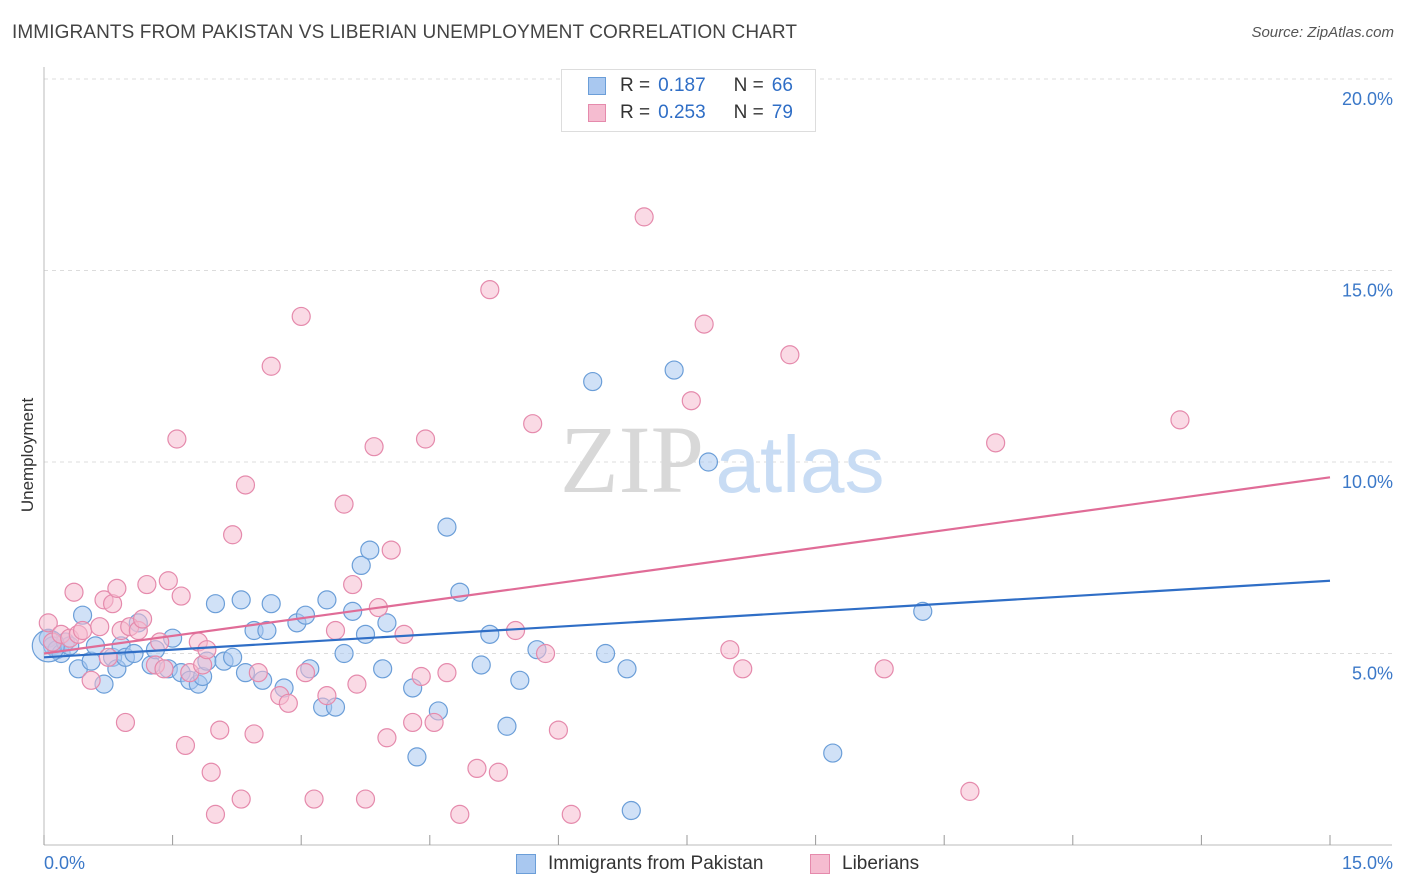 The image size is (1406, 892). What do you see at coordinates (682, 85) in the screenshot?
I see `legend-r-value: 0.187` at bounding box center [682, 85].